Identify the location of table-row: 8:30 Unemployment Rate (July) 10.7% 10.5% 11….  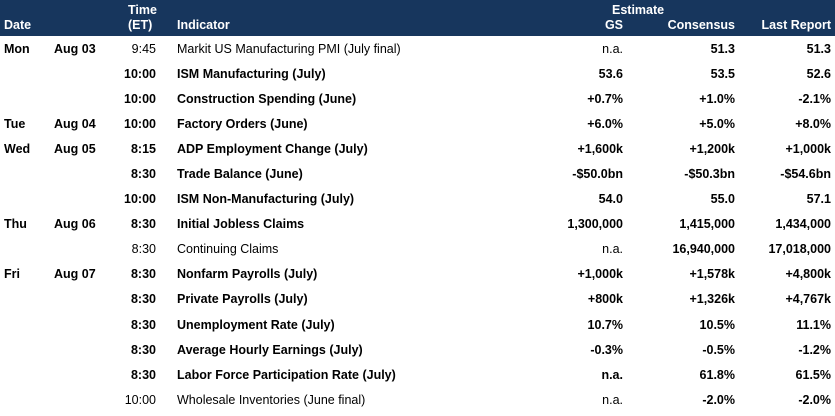
(417, 324).